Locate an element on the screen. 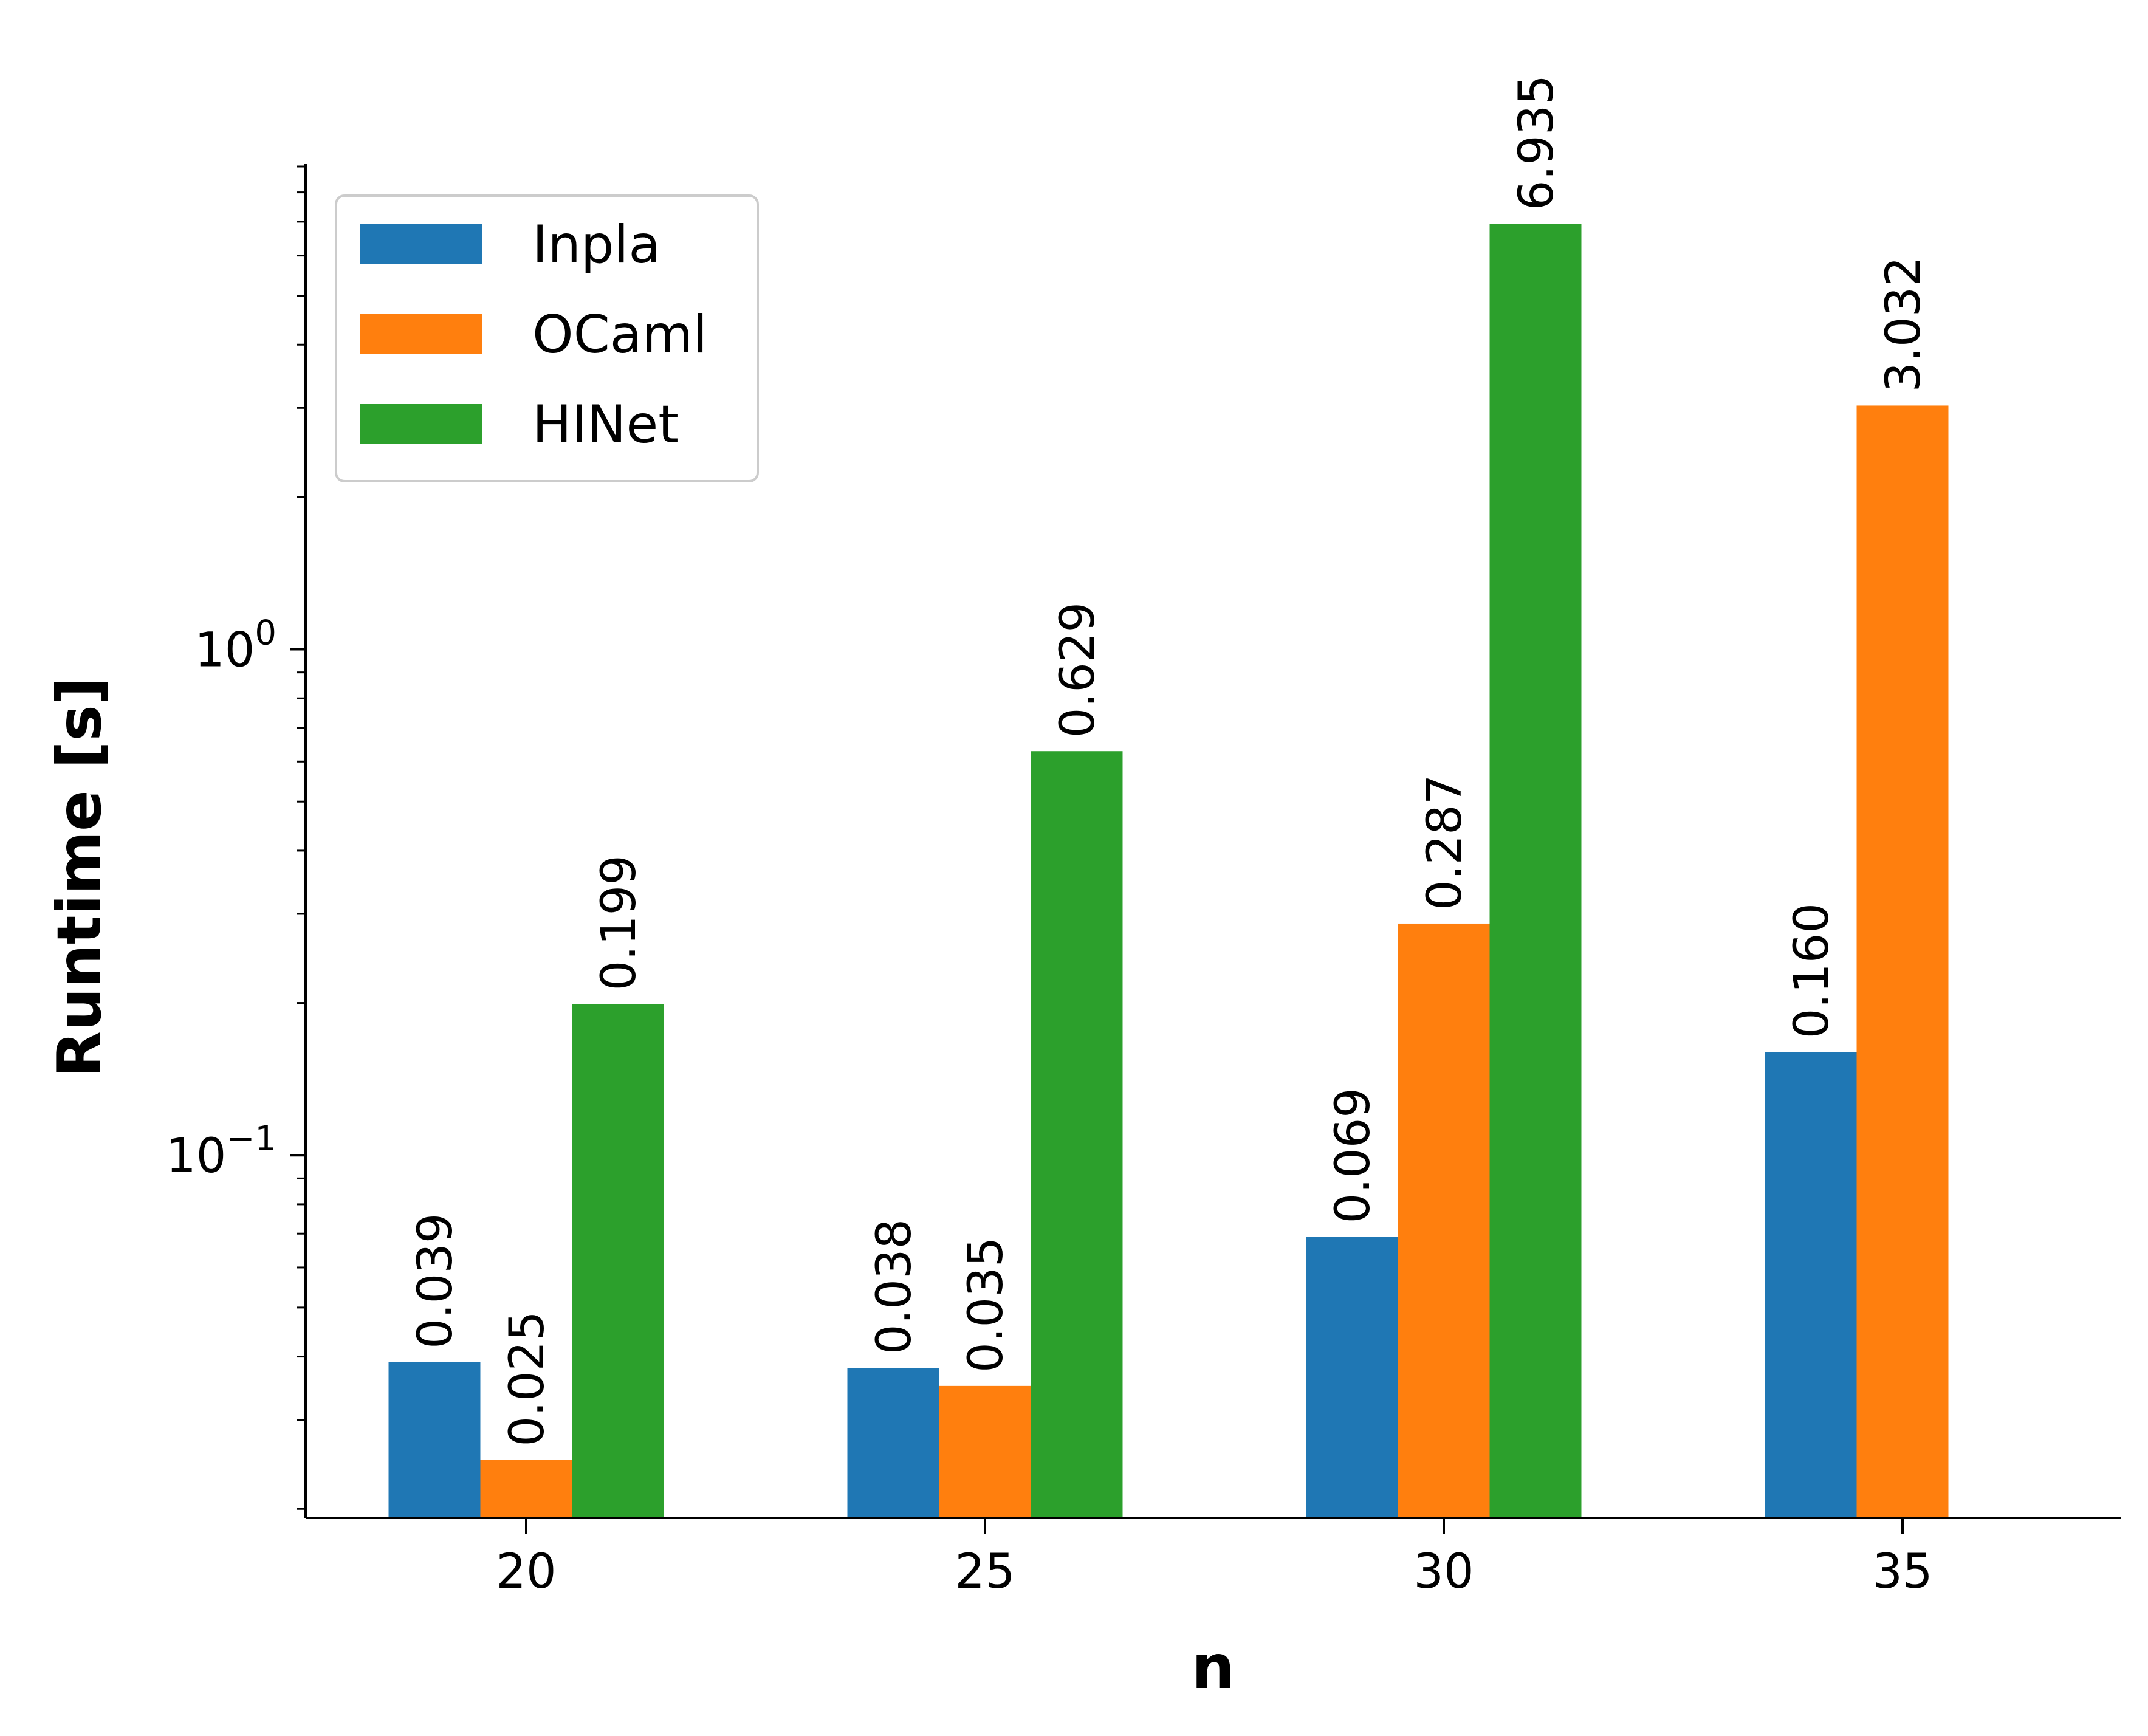 This screenshot has width=2148, height=1736. legend-swatch-ocaml is located at coordinates (421, 334).